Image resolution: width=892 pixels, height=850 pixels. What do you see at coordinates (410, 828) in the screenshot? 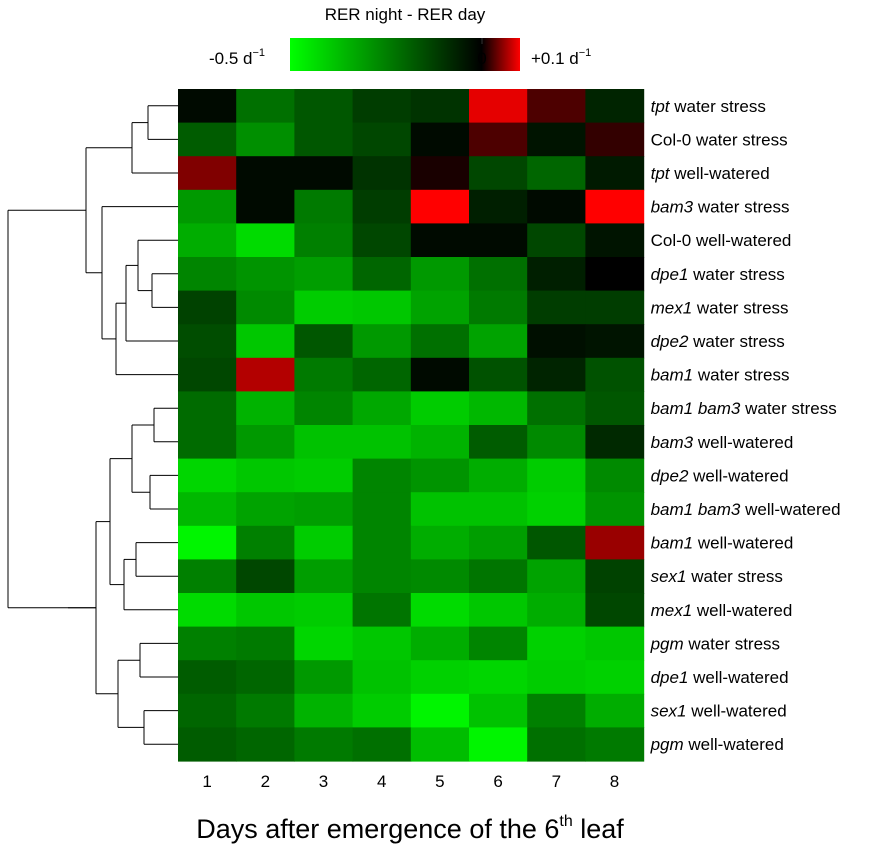
I see `x-axis-label: Days after emergence of the 6th leaf` at bounding box center [410, 828].